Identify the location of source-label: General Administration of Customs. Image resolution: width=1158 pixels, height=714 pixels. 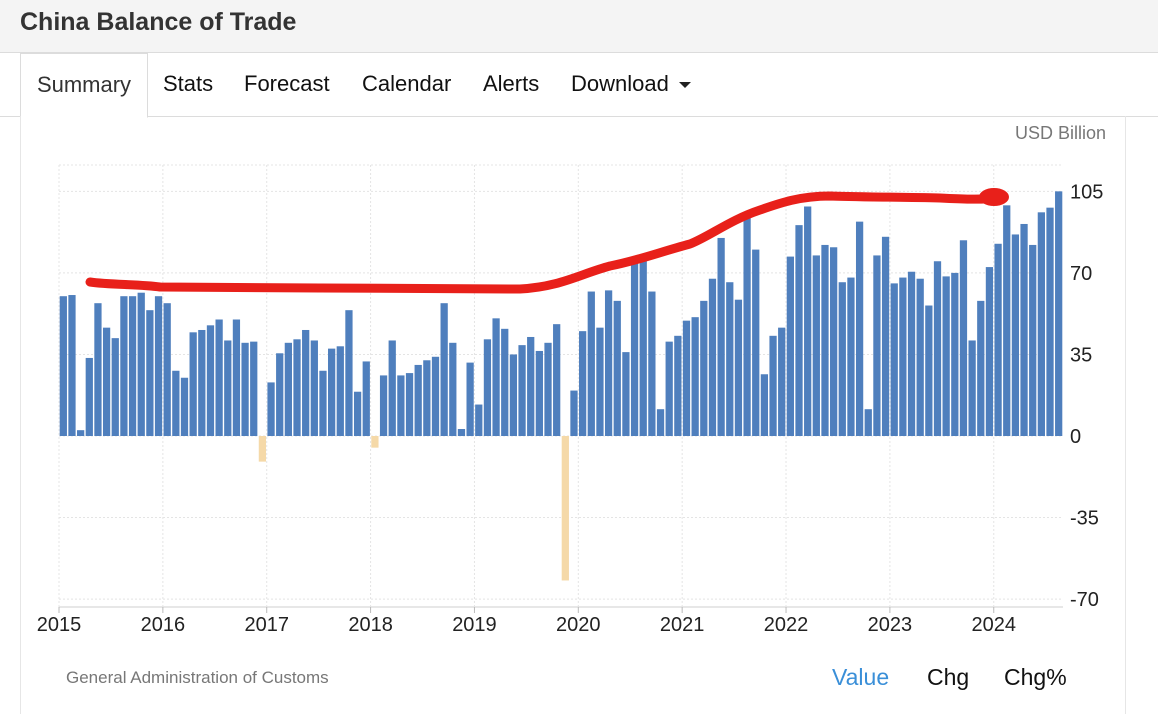
(197, 677).